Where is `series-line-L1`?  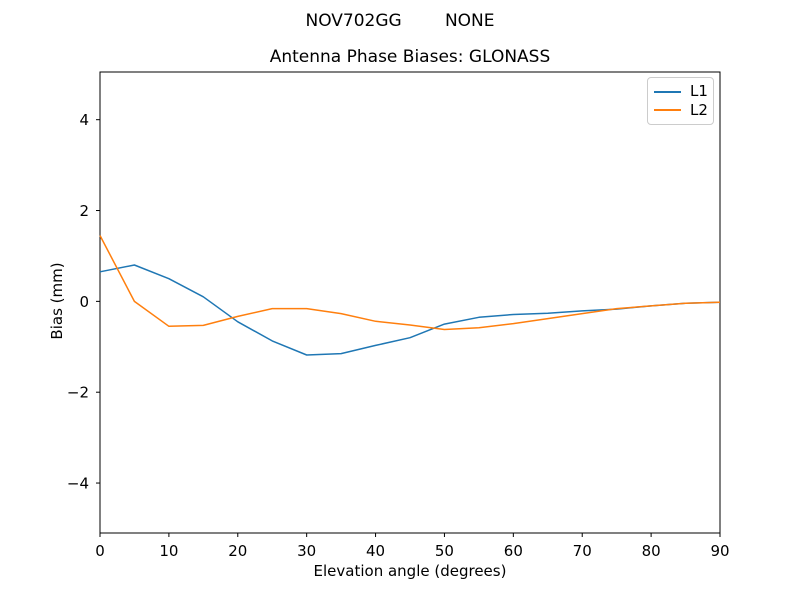 series-line-L1 is located at coordinates (410, 310).